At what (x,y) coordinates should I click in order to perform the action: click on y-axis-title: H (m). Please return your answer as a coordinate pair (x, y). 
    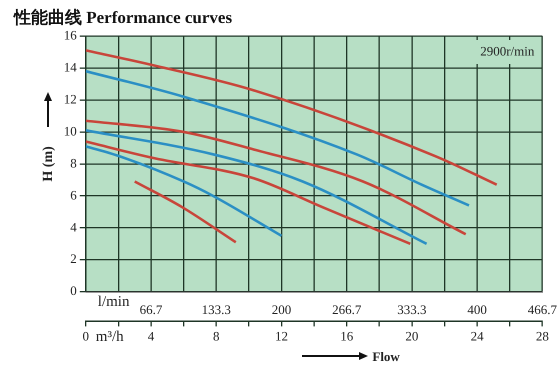
    Looking at the image, I should click on (48, 164).